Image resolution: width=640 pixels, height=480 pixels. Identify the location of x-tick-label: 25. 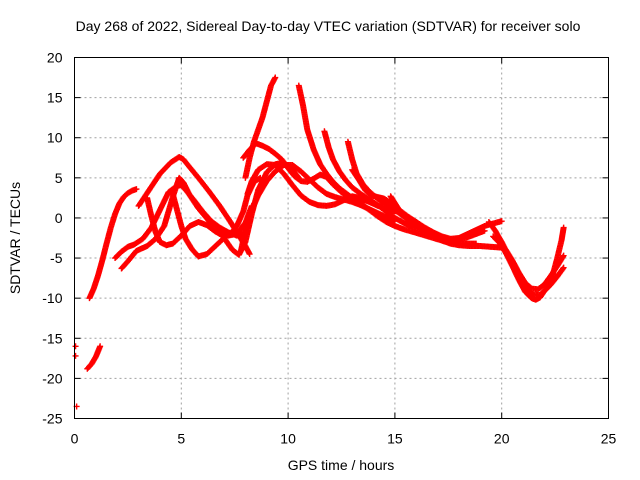
(609, 439).